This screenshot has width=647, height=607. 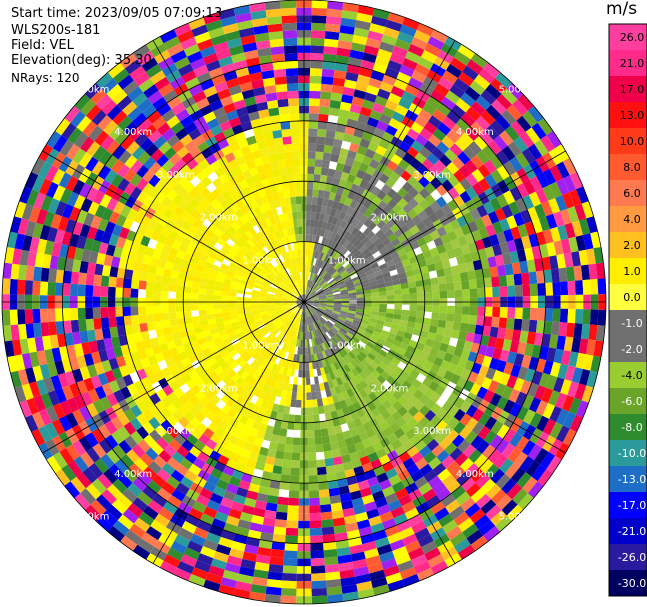 I want to click on colorbar-tick-label: -21.0, so click(x=632, y=531).